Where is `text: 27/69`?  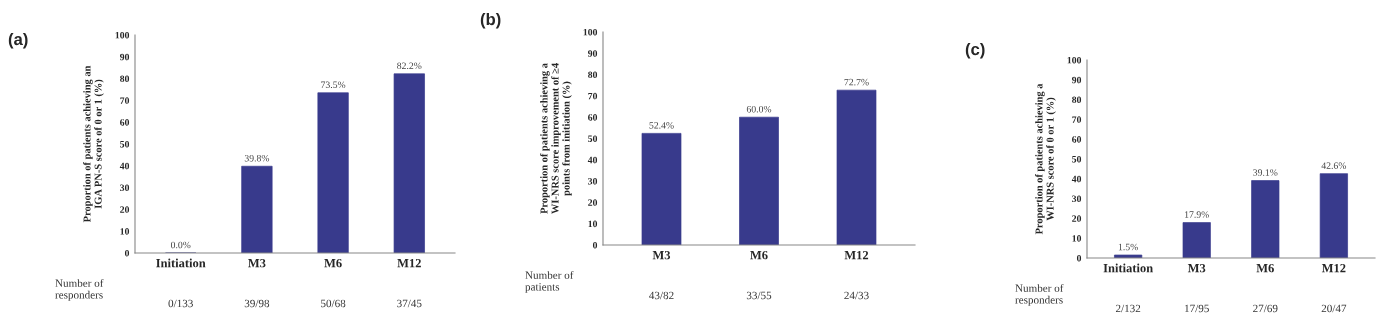
text: 27/69 is located at coordinates (1265, 308).